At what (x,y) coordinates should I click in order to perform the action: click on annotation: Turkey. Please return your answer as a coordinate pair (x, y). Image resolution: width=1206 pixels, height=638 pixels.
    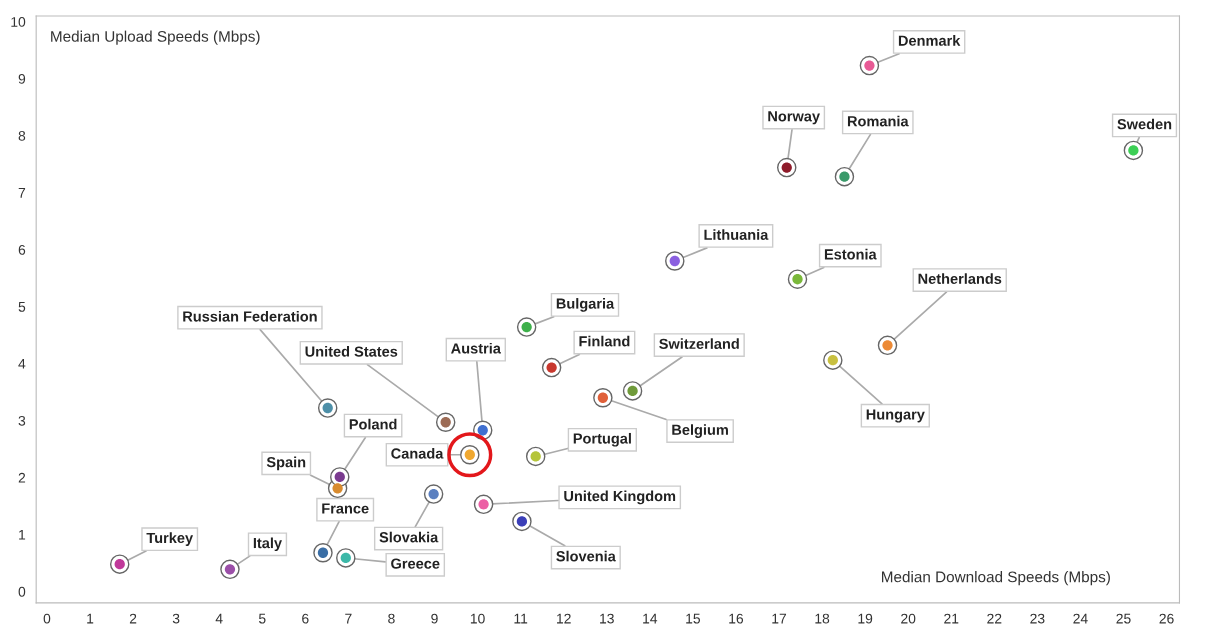
    Looking at the image, I should click on (170, 539).